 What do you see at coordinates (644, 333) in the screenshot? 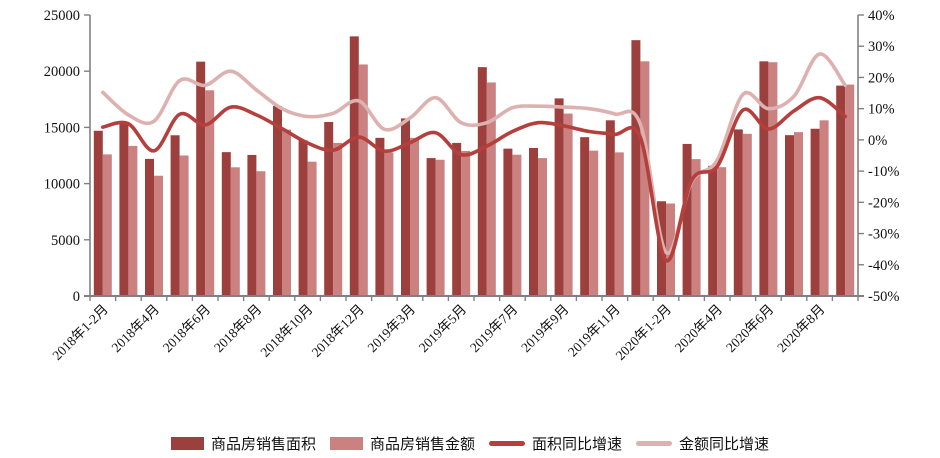
I see `x-axis-tick-label: 2020年1-2月` at bounding box center [644, 333].